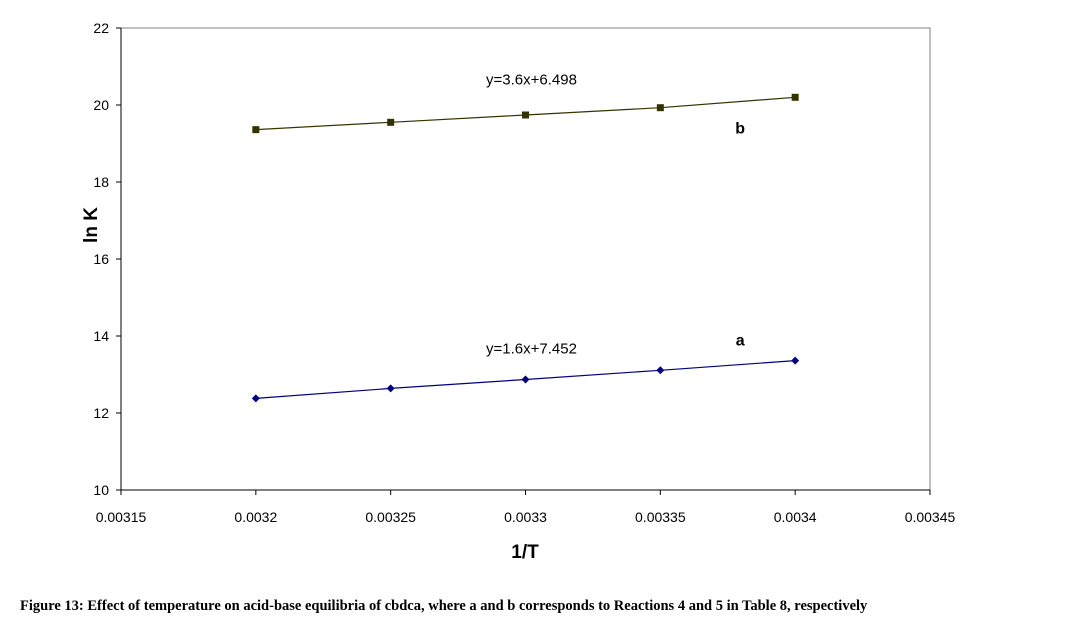  Describe the element at coordinates (390, 517) in the screenshot. I see `x-tick-label: 0.00325` at that location.